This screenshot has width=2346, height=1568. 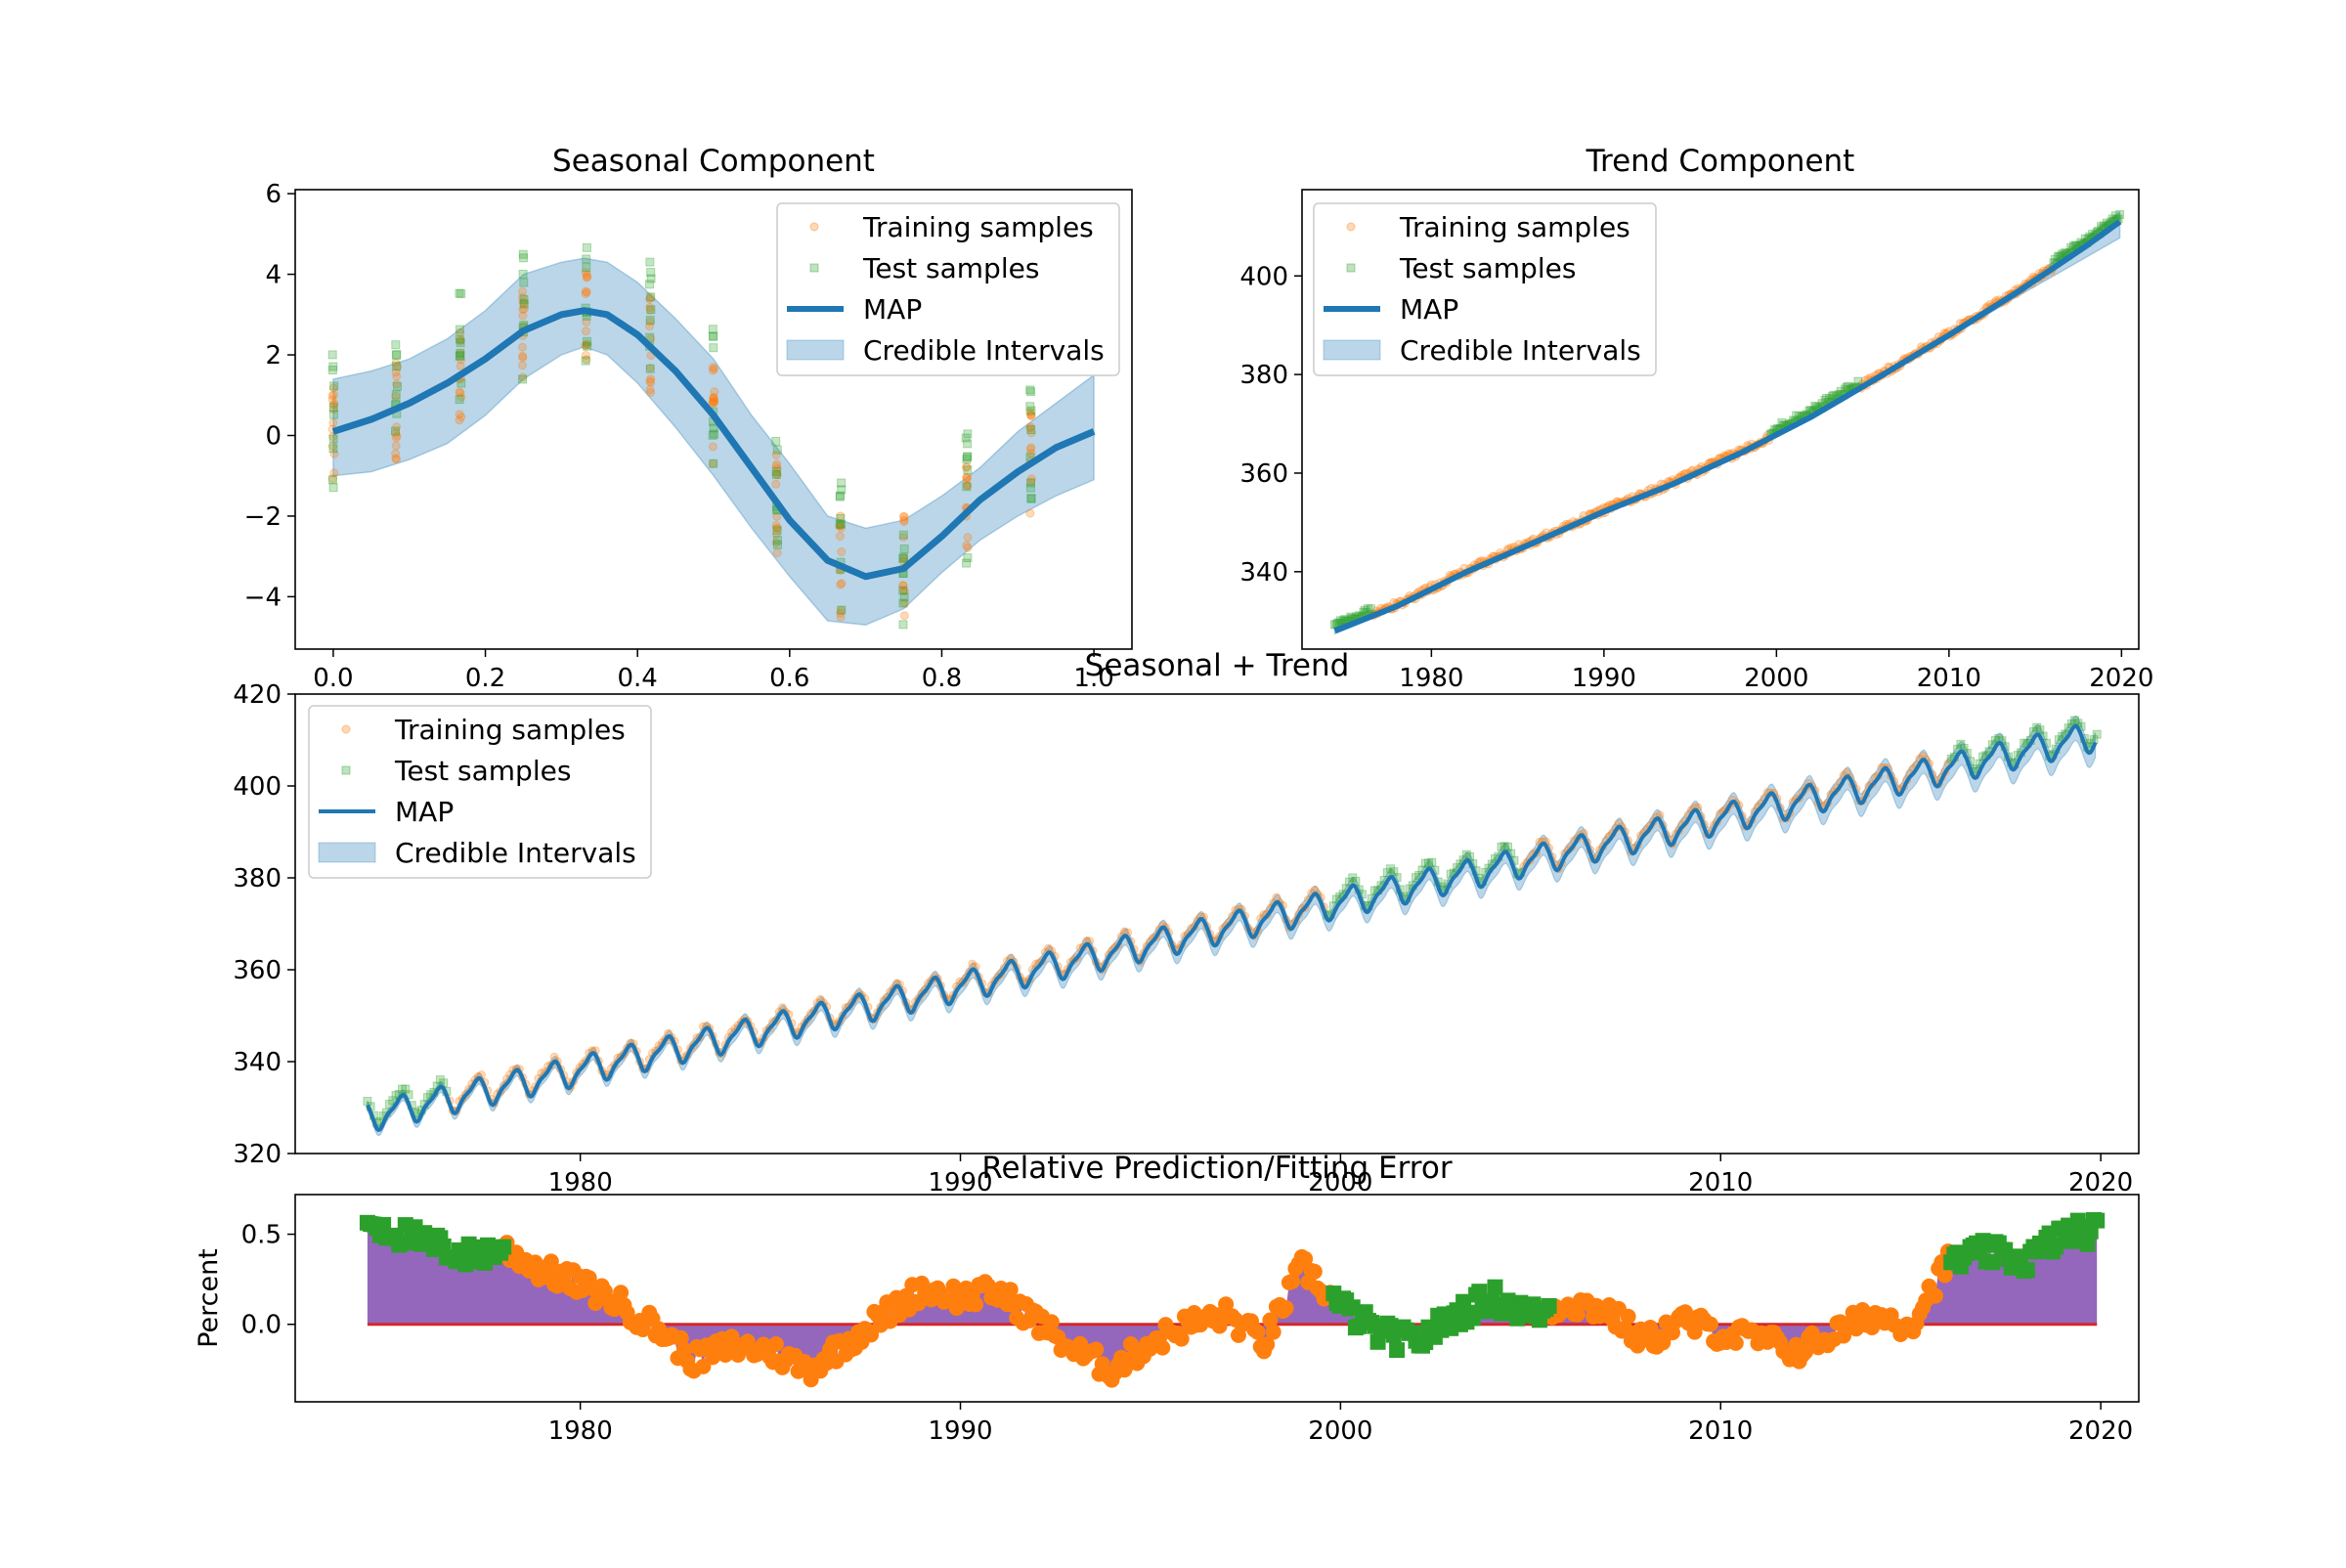 What do you see at coordinates (2100, 1183) in the screenshot?
I see `combined-x-tick-label: 2020` at bounding box center [2100, 1183].